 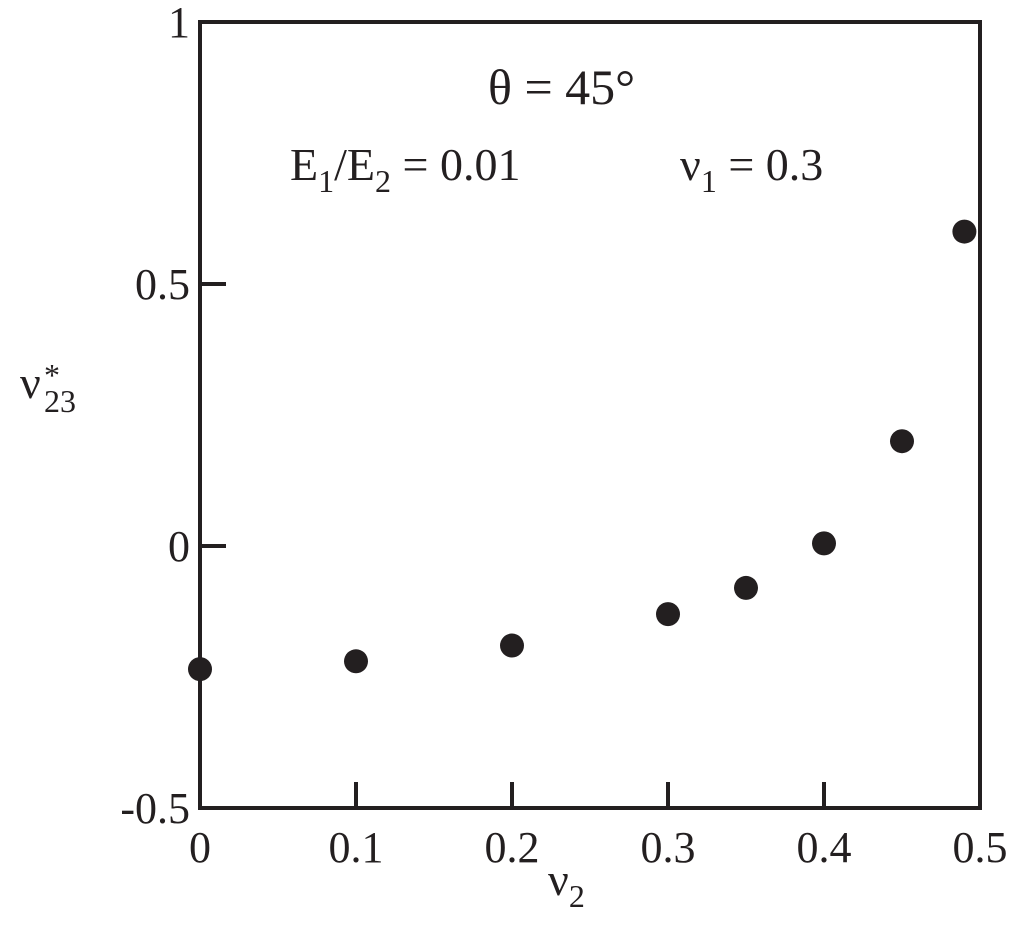 I want to click on x-tick-label: 0.2, so click(x=512, y=847).